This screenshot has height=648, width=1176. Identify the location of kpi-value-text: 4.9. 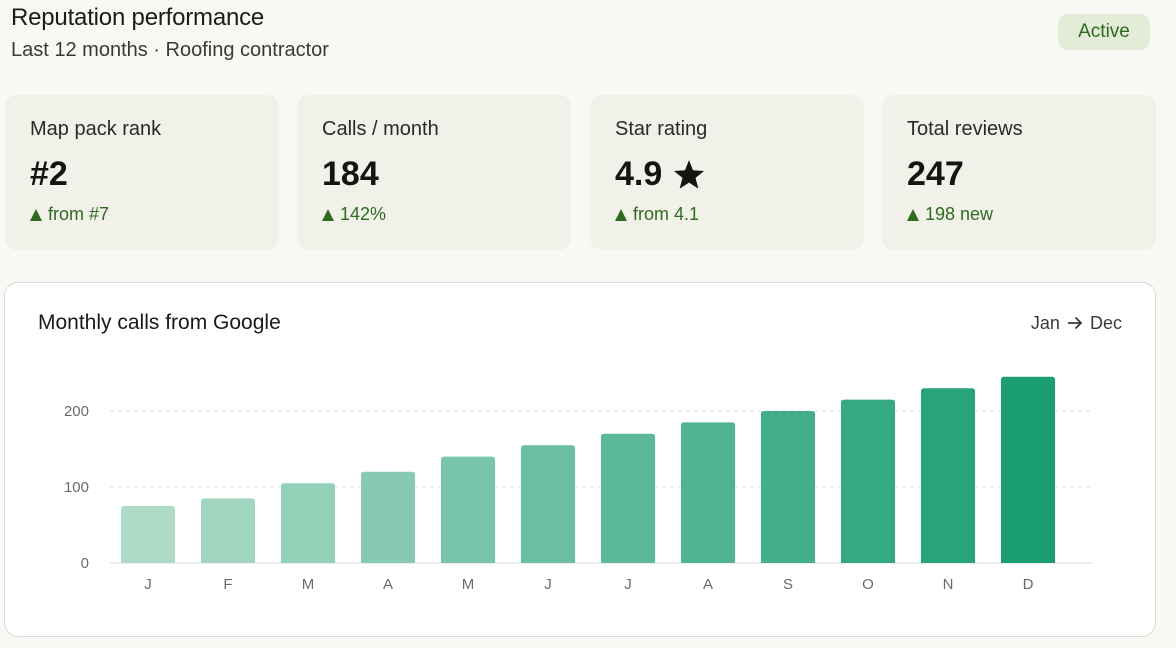
(639, 174).